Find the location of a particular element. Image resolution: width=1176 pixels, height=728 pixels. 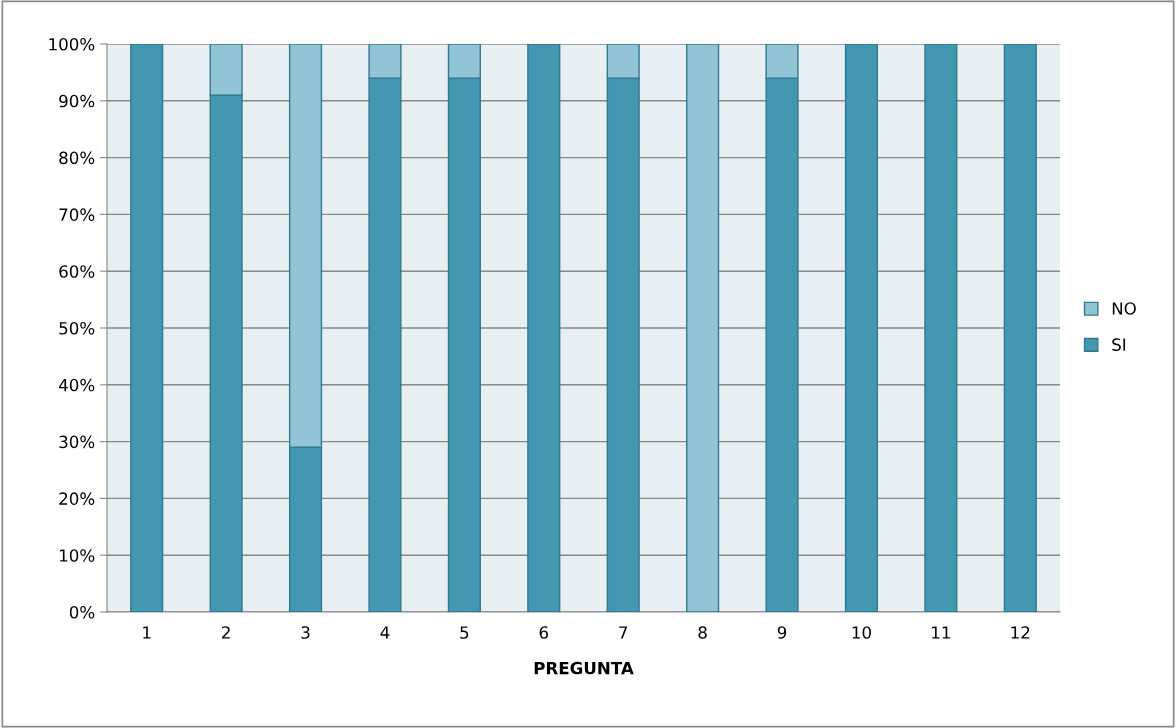

y-tick-label: 100% is located at coordinates (72, 44).